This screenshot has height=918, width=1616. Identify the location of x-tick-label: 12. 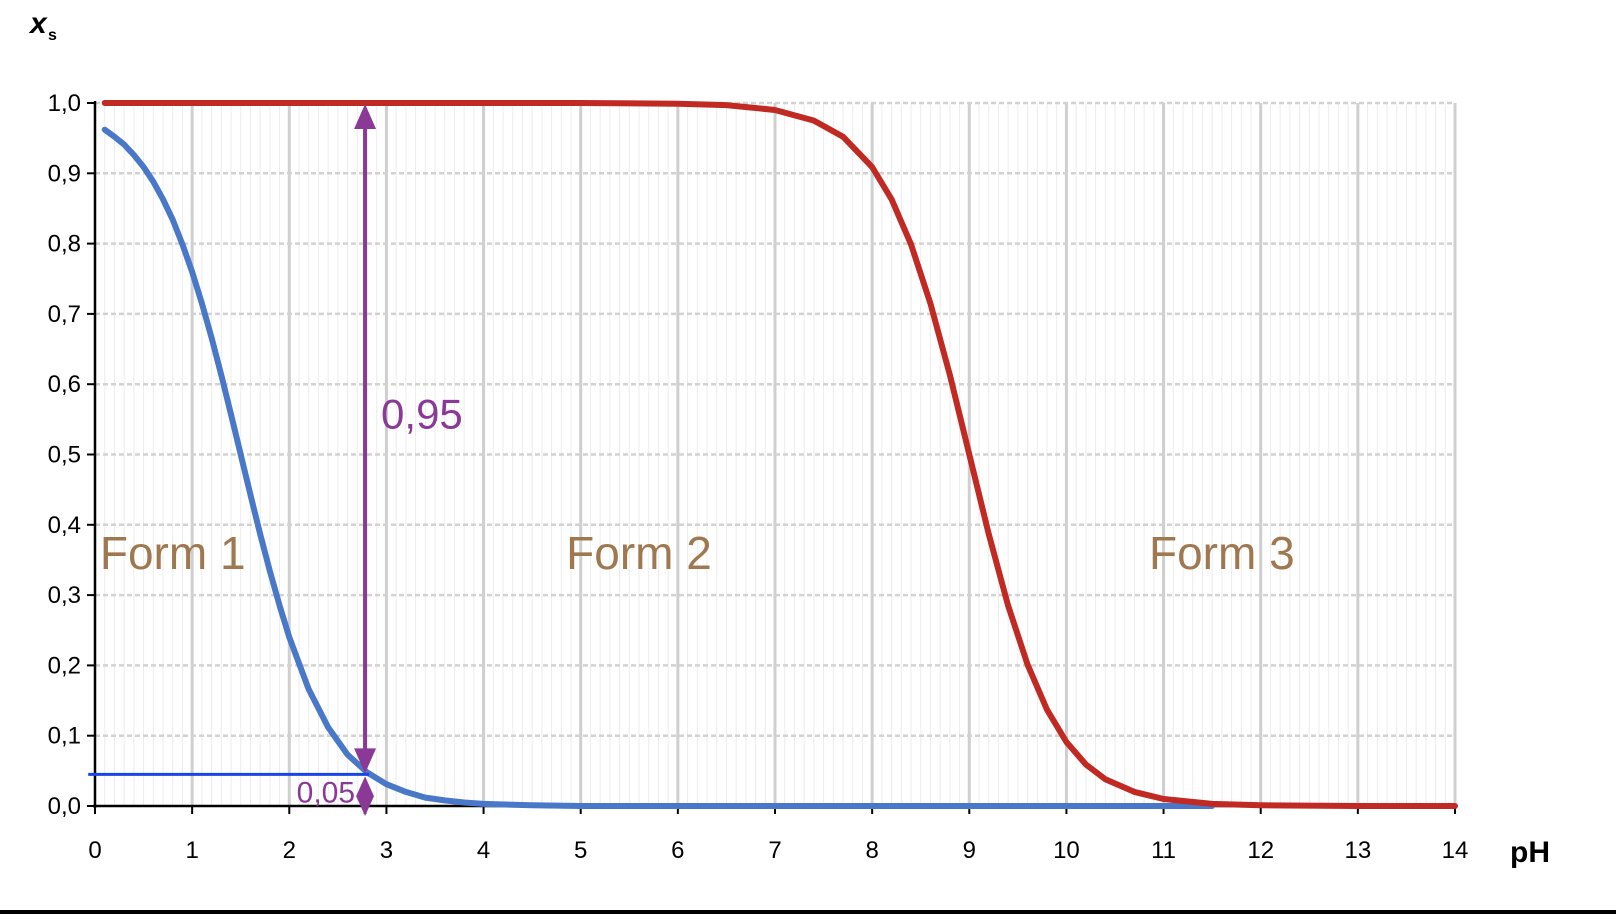
(1260, 850).